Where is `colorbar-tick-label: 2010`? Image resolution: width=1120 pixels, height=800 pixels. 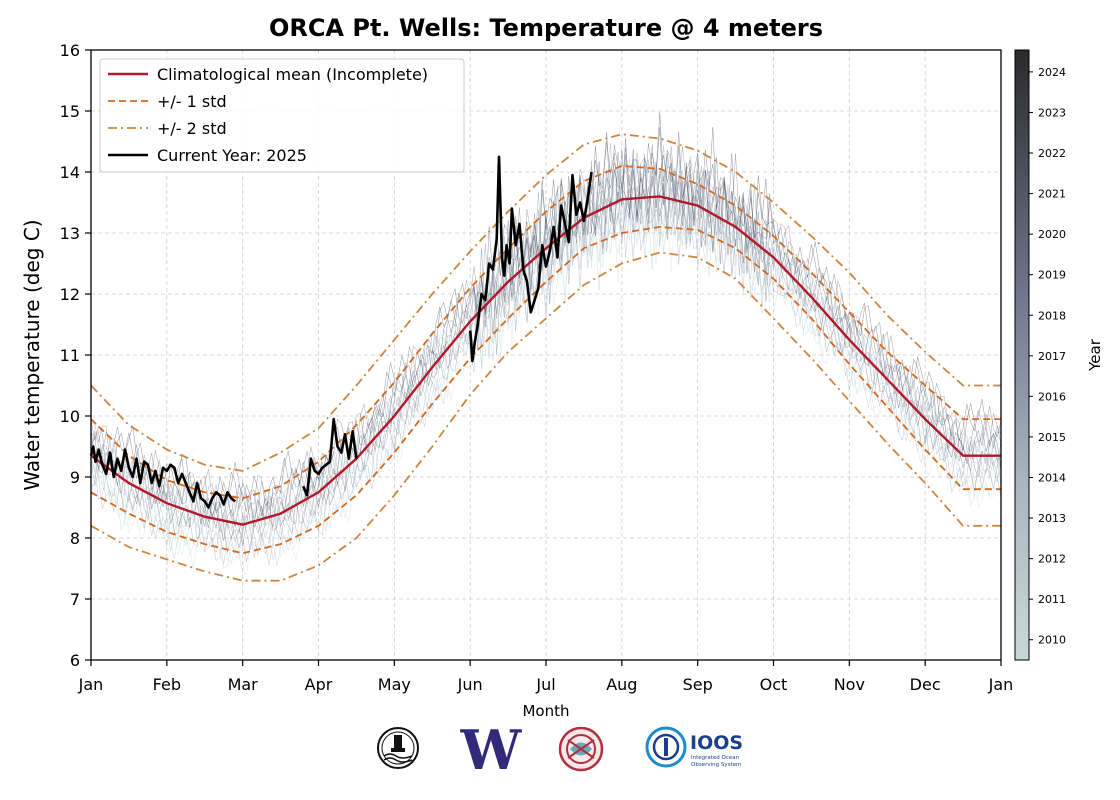 colorbar-tick-label: 2010 is located at coordinates (1052, 640).